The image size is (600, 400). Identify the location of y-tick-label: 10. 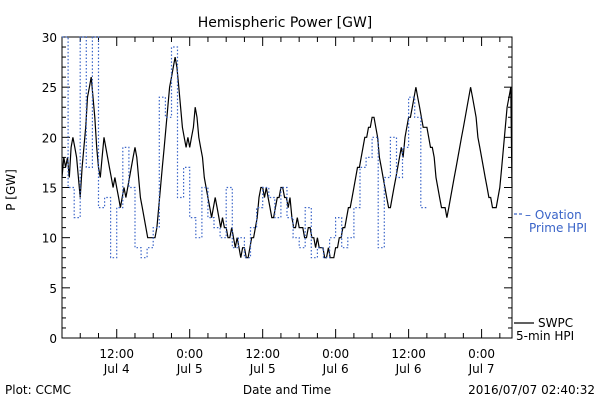
(49, 239).